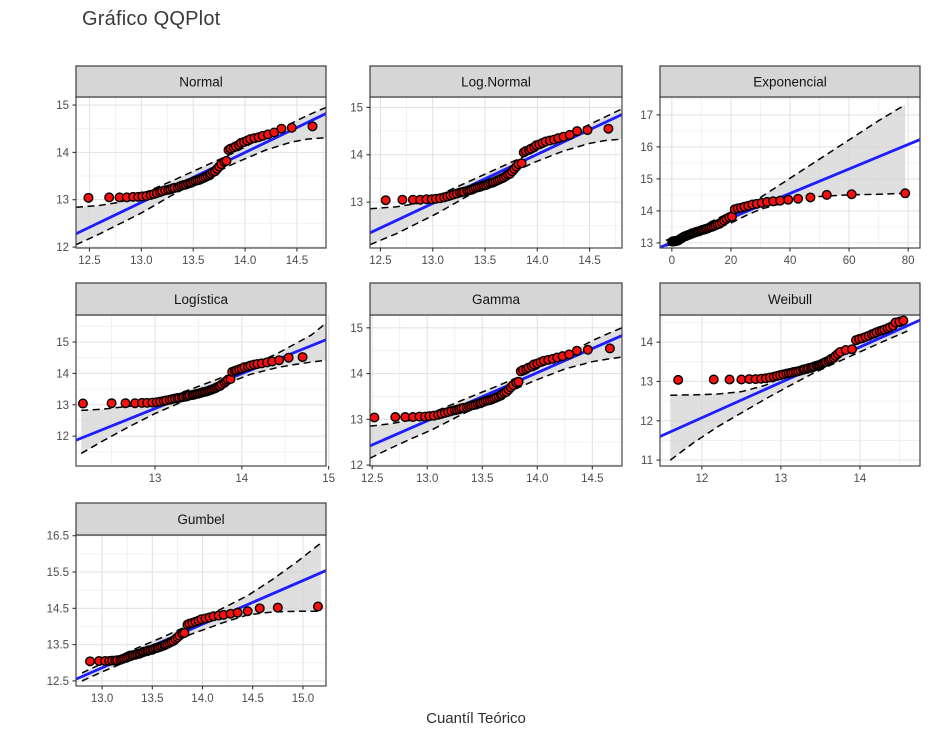  I want to click on facet-log-stica: 13 14 15 12 13 14 15 Logística, so click(195, 383).